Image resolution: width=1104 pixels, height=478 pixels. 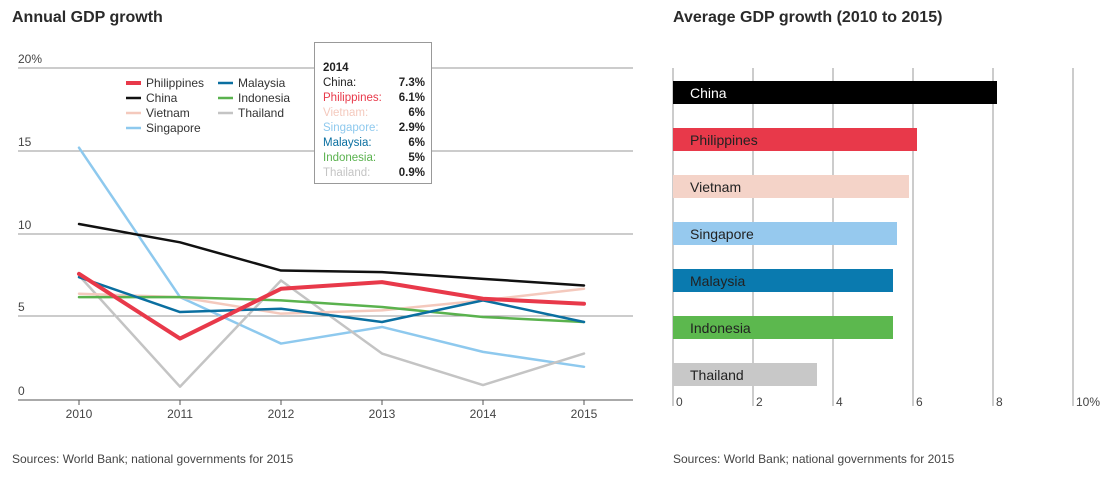 What do you see at coordinates (783, 327) in the screenshot?
I see `bar-indonesia` at bounding box center [783, 327].